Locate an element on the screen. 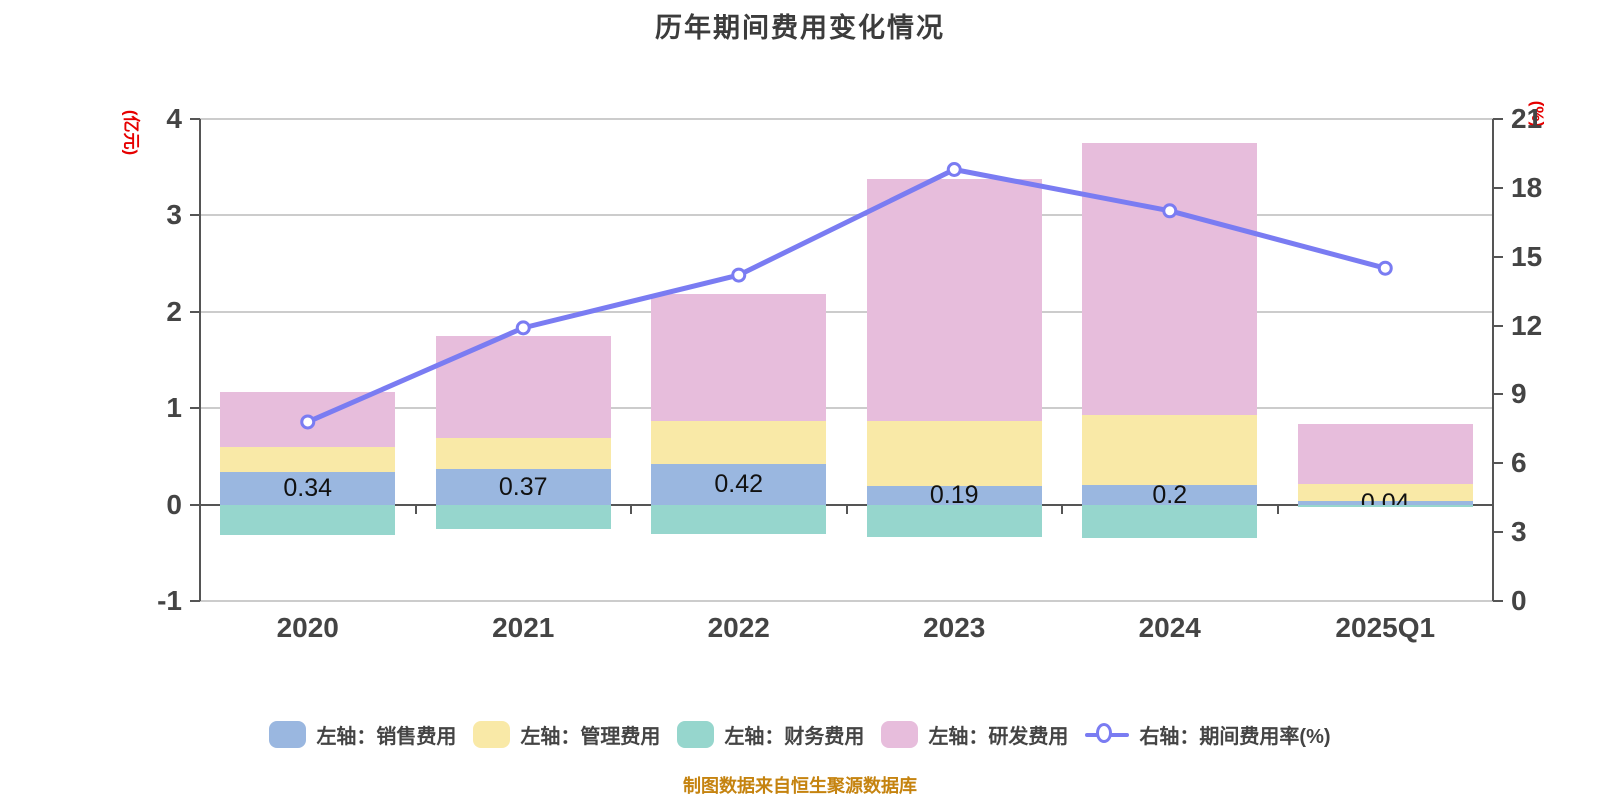  right-axis-tick-label: 21 is located at coordinates (1527, 118).